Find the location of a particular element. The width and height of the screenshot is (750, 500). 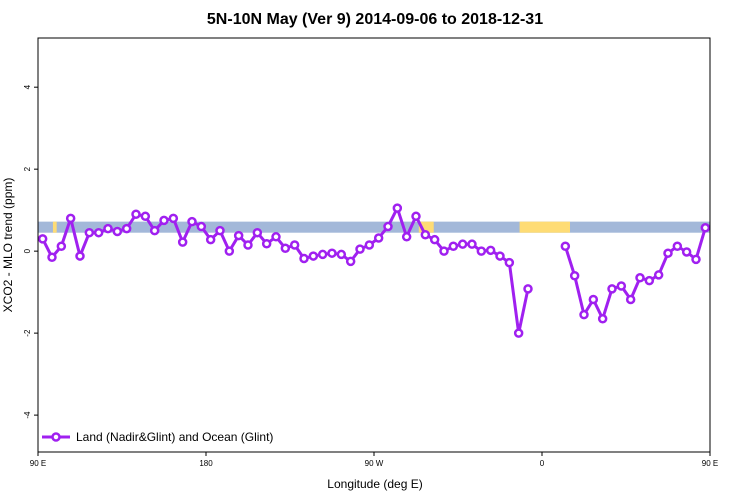

y-axis: -4 -2 0 2 4 is located at coordinates (30, 251).